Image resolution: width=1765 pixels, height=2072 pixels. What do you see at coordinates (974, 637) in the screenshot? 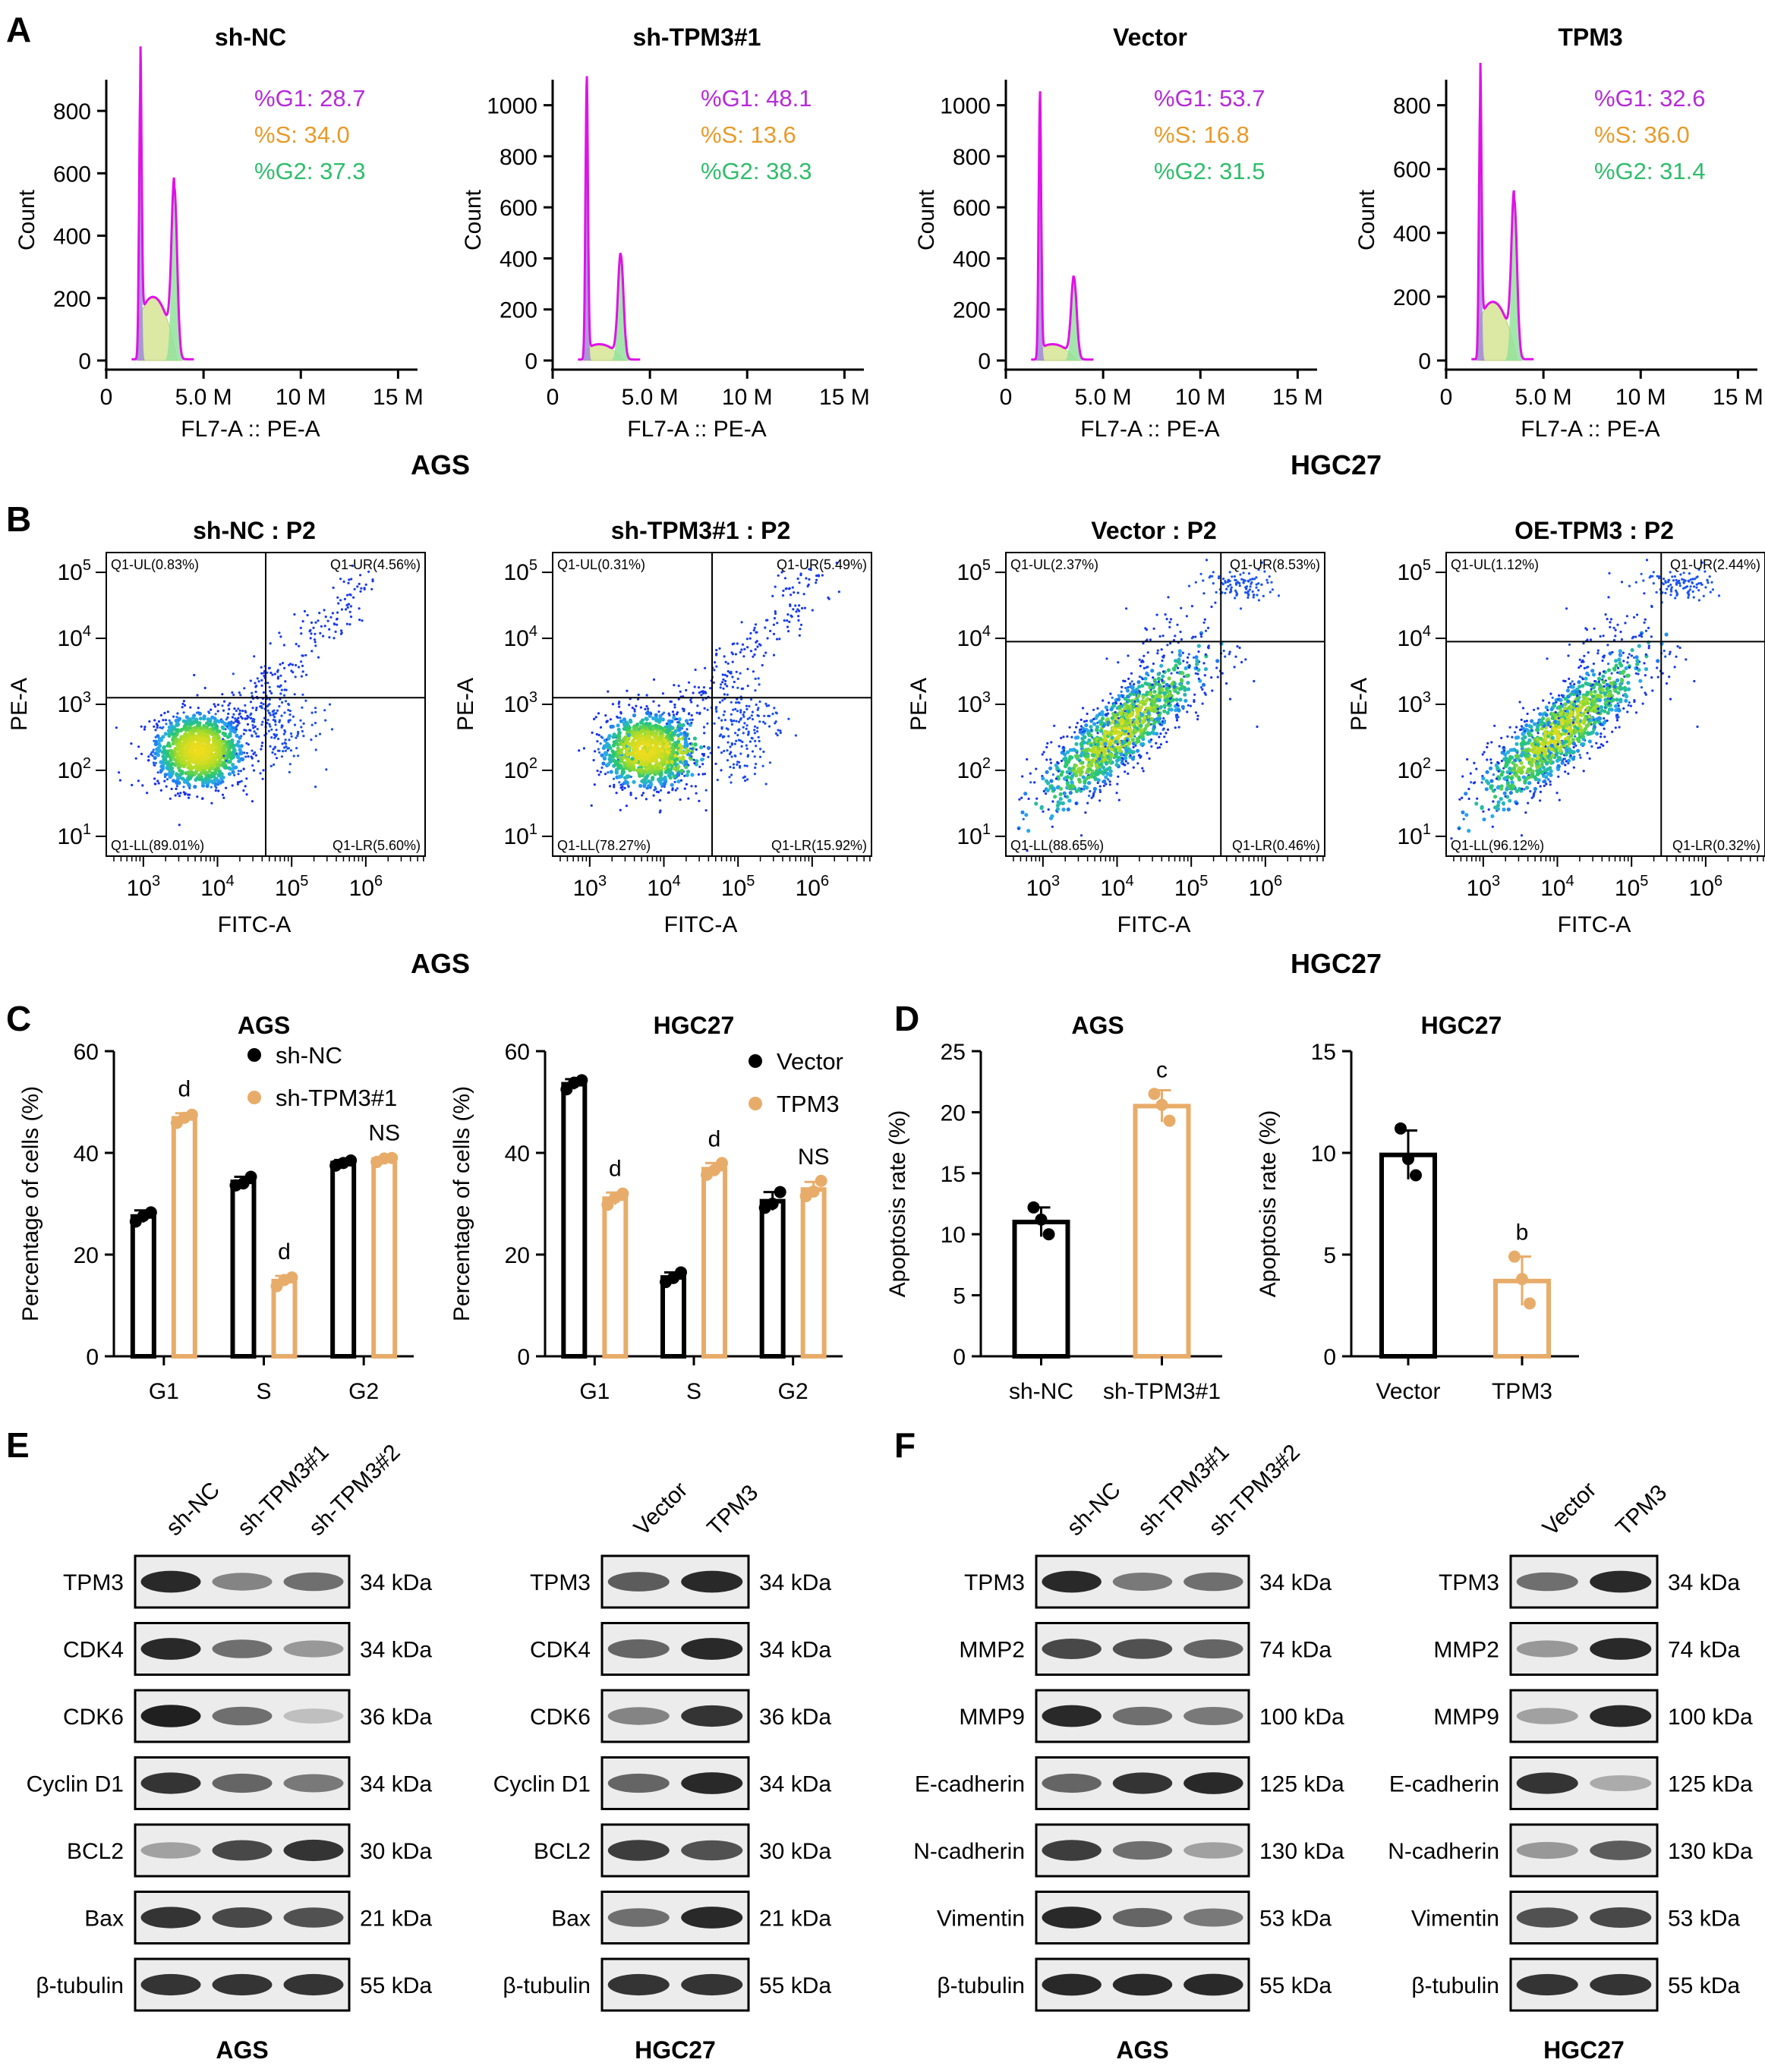
I see `y-tick-label: 104` at bounding box center [974, 637].